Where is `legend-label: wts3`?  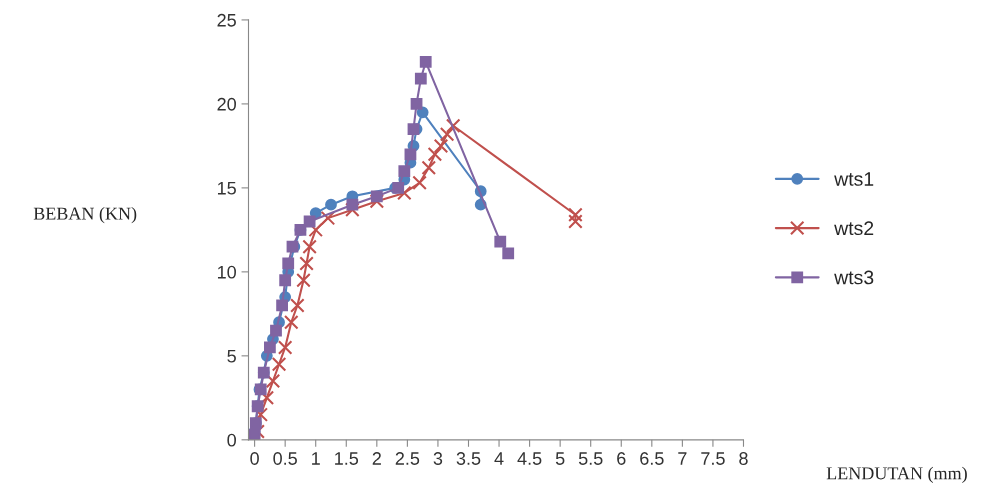 legend-label: wts3 is located at coordinates (854, 277).